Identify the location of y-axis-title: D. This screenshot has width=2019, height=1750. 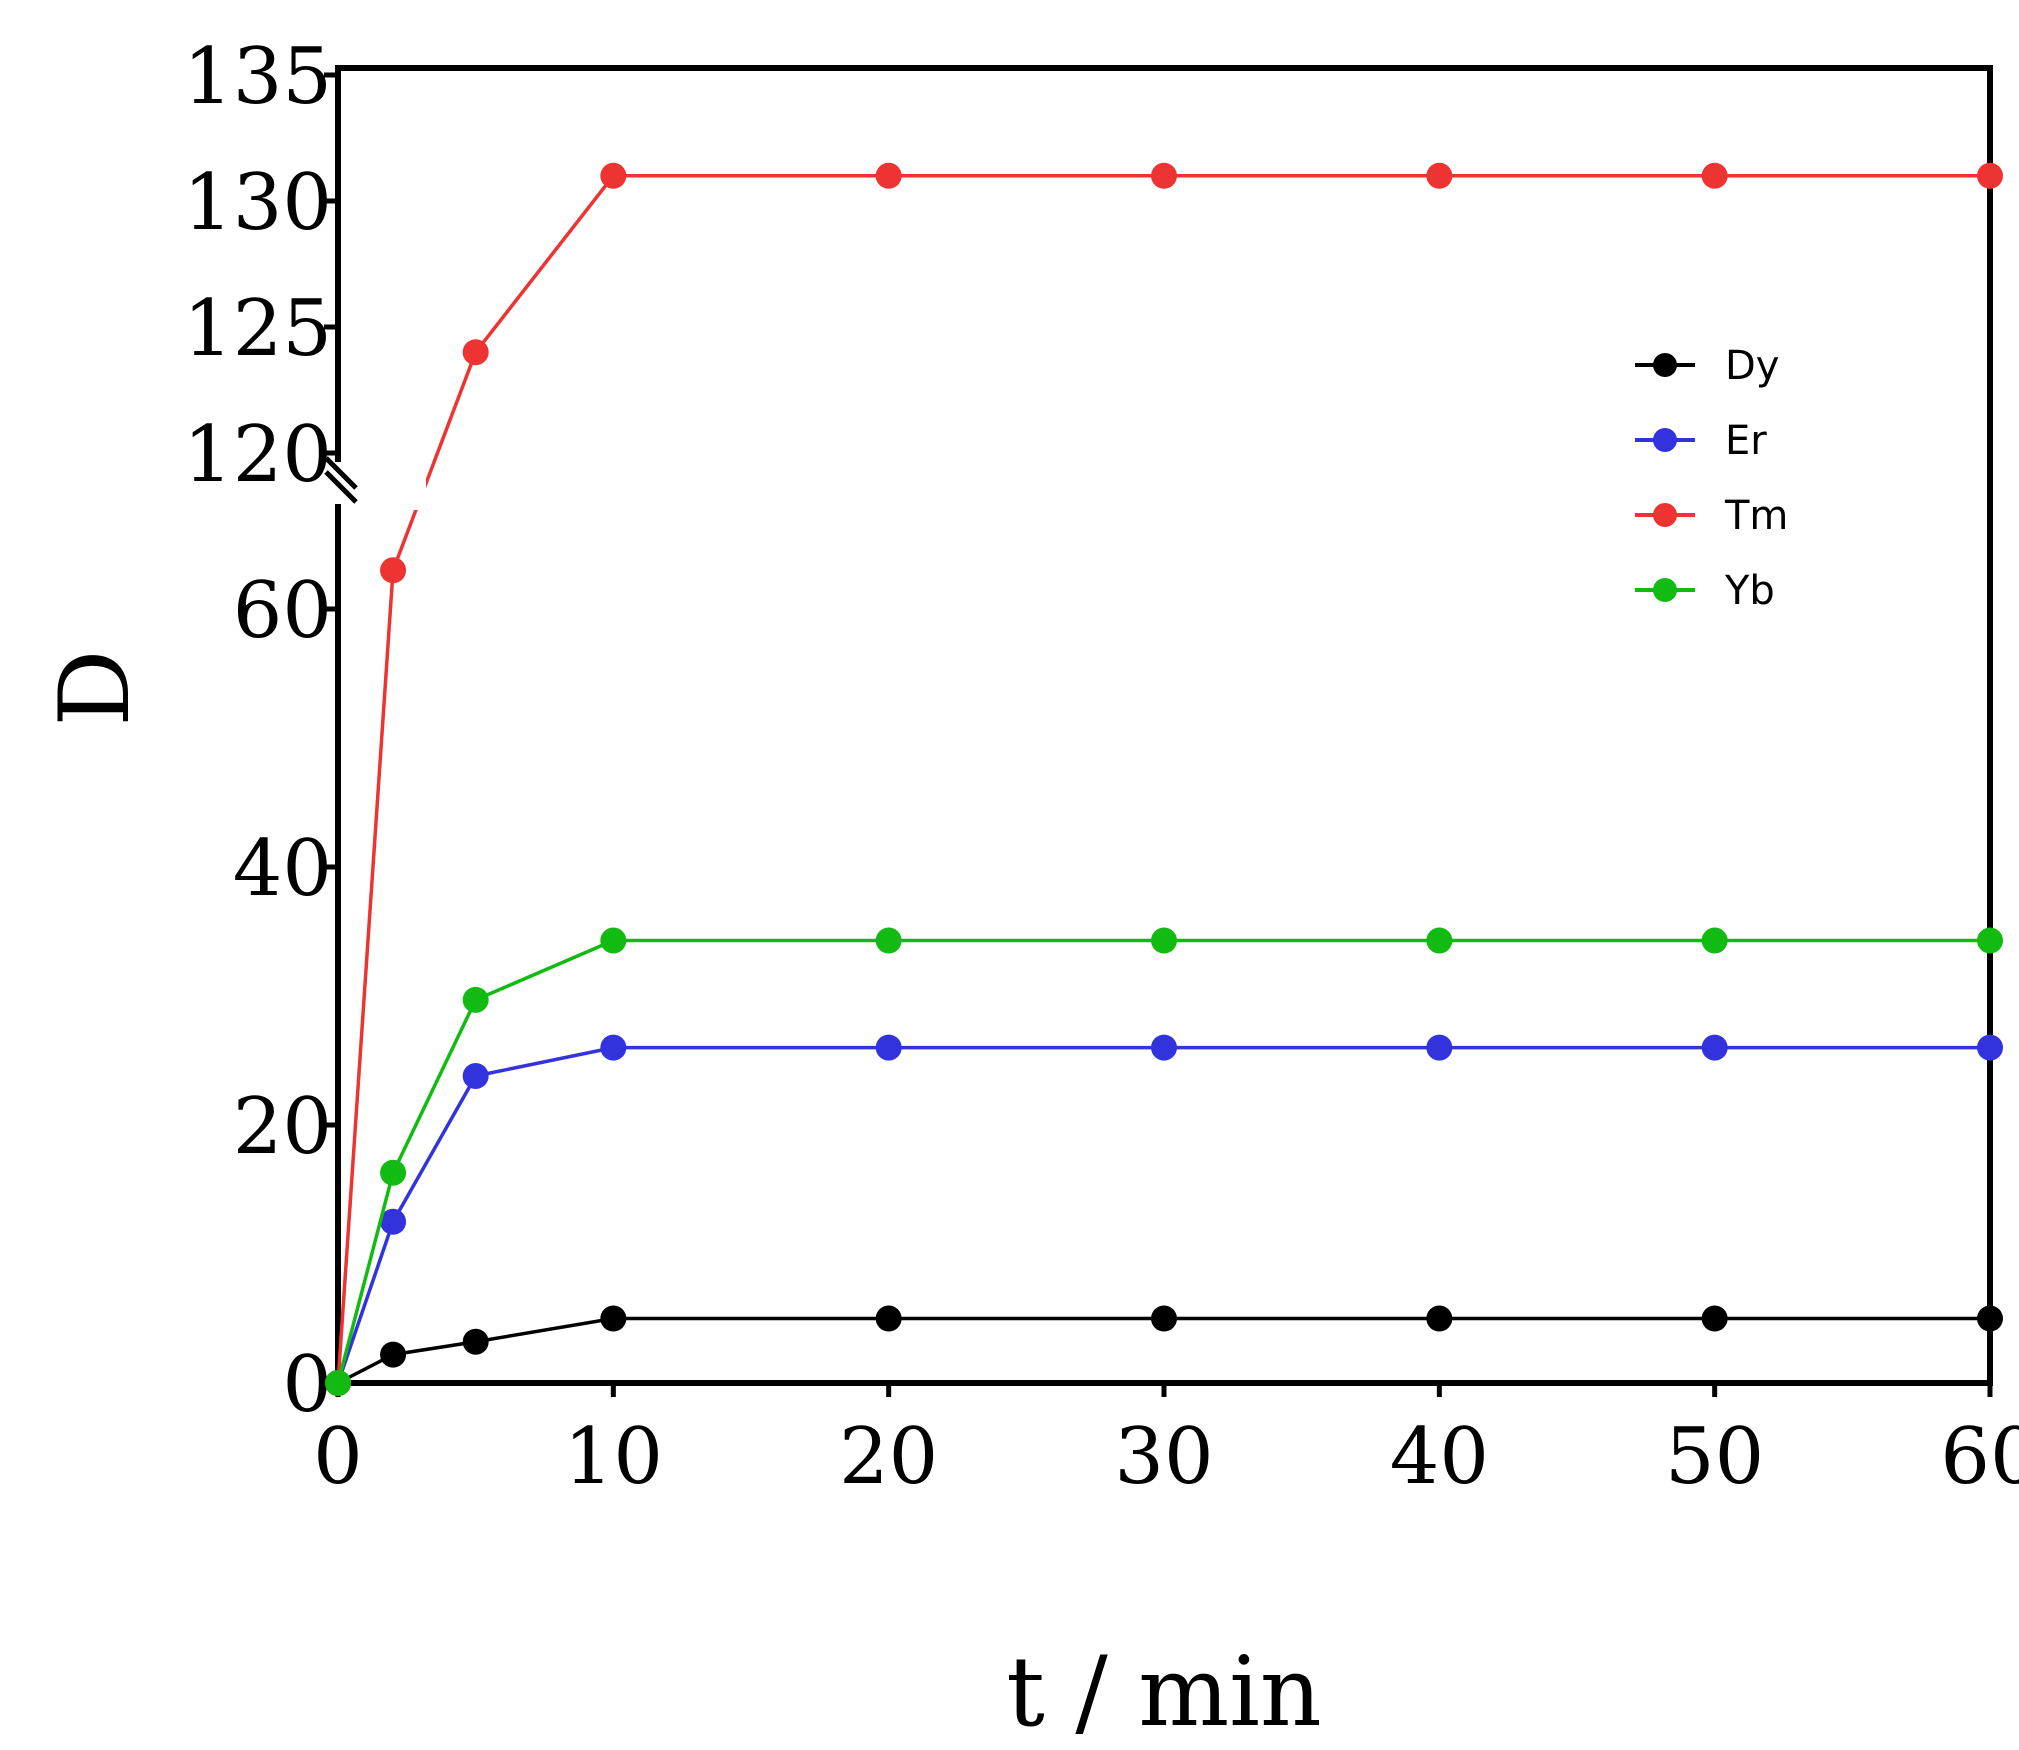
(95, 688).